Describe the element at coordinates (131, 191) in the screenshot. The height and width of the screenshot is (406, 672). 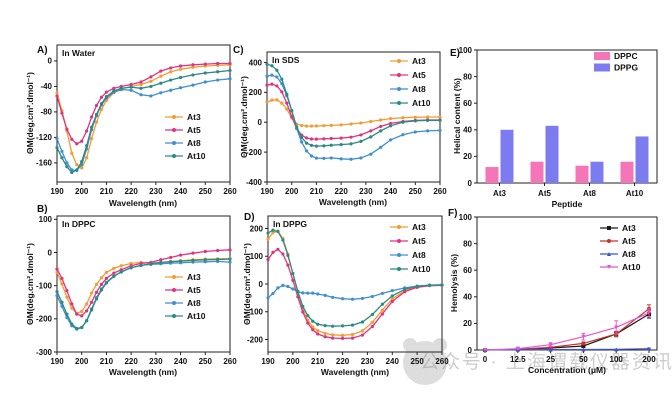
I see `x-tick-label: 220` at that location.